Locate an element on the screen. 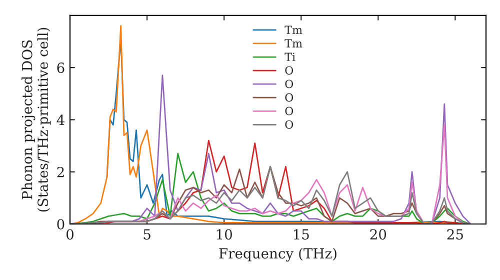  y-tick-label: 2 is located at coordinates (60, 172).